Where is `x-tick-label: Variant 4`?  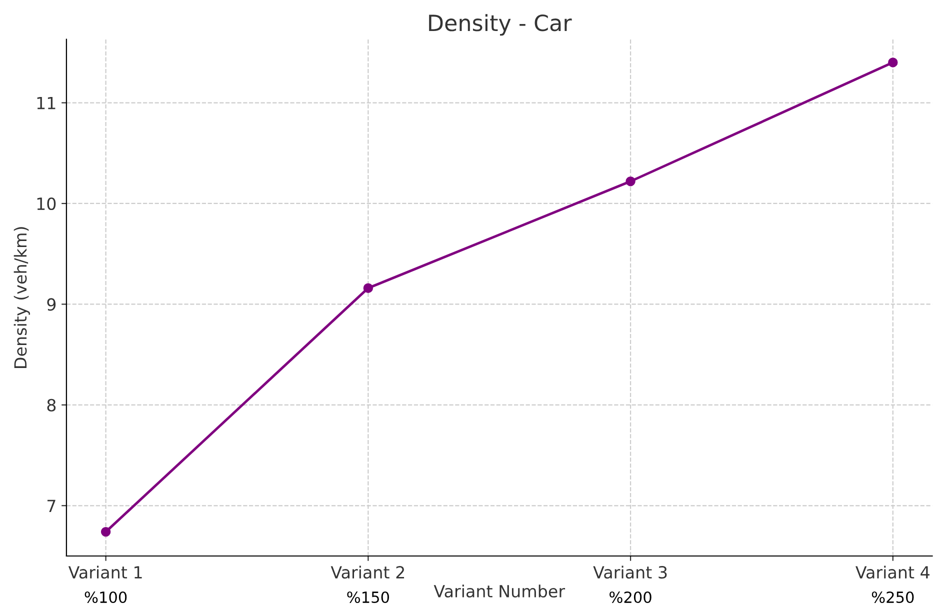
x-tick-label: Variant 4 is located at coordinates (893, 572).